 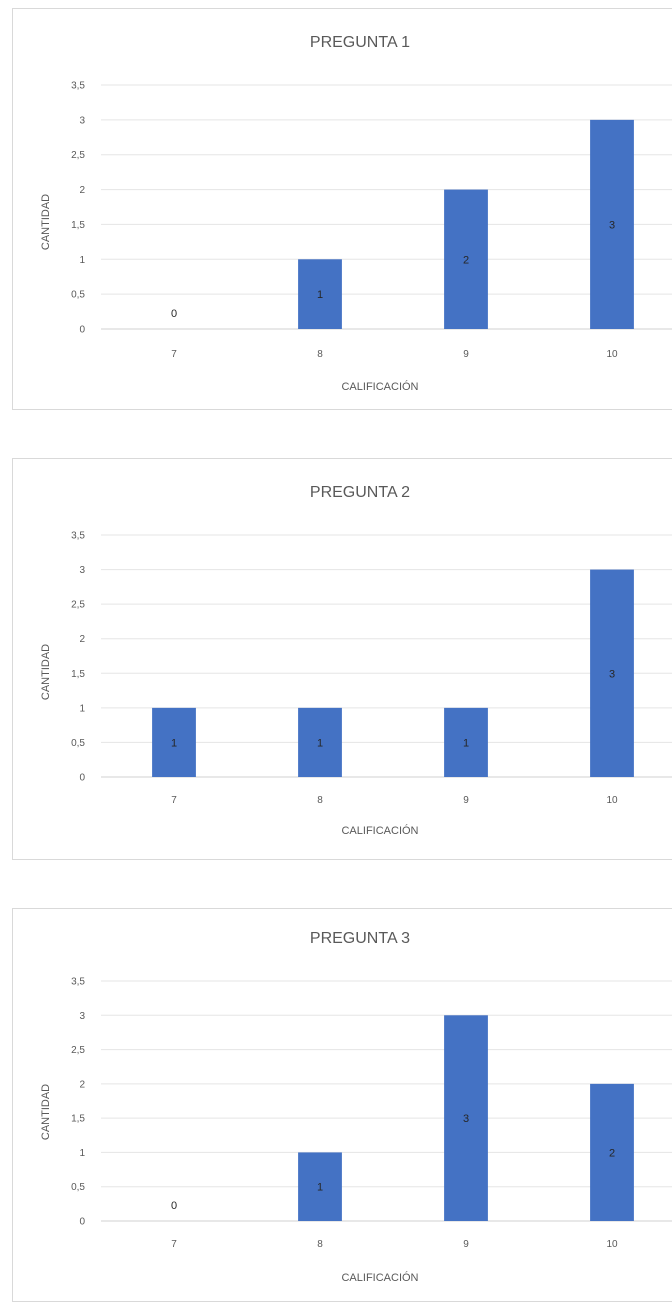 What do you see at coordinates (360, 492) in the screenshot?
I see `chart-title: PREGUNTA 2` at bounding box center [360, 492].